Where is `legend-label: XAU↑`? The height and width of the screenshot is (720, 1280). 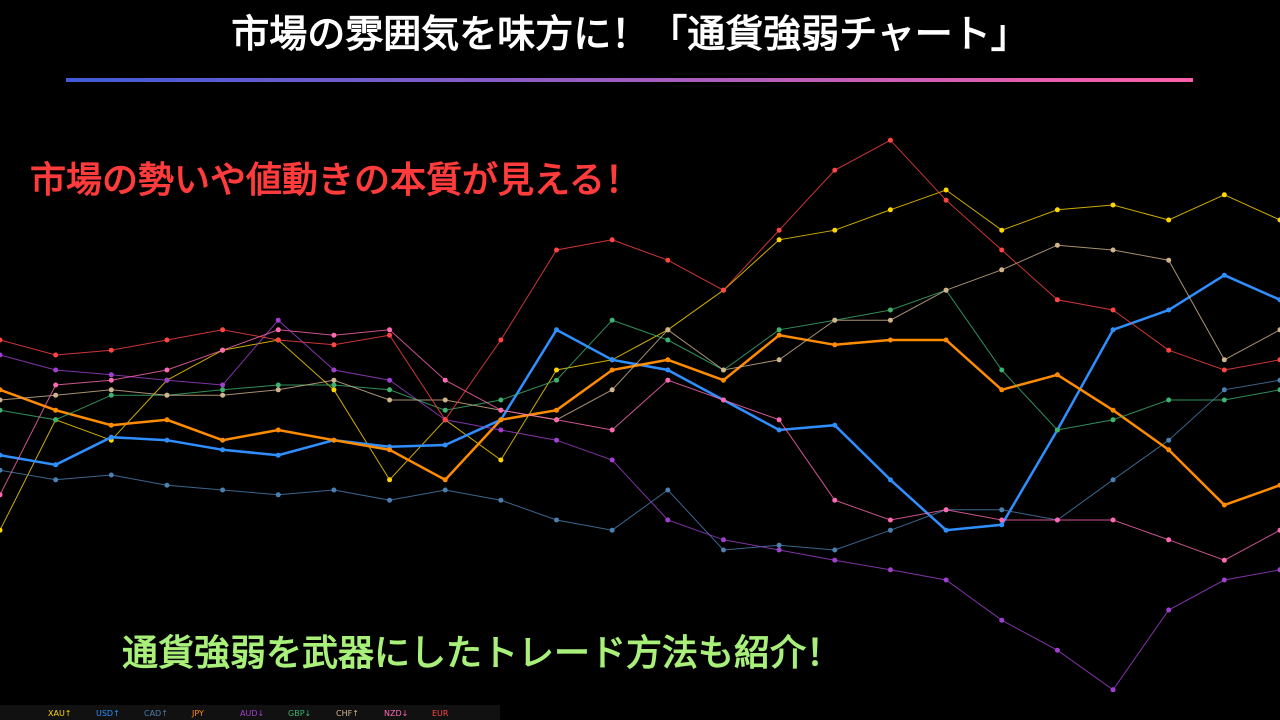 legend-label: XAU↑ is located at coordinates (60, 713).